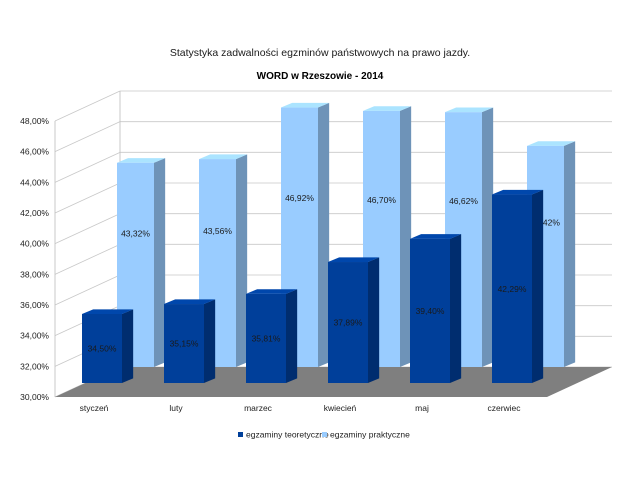 The image size is (640, 480). I want to click on data-label-teoretyczne: 35,15%, so click(184, 344).